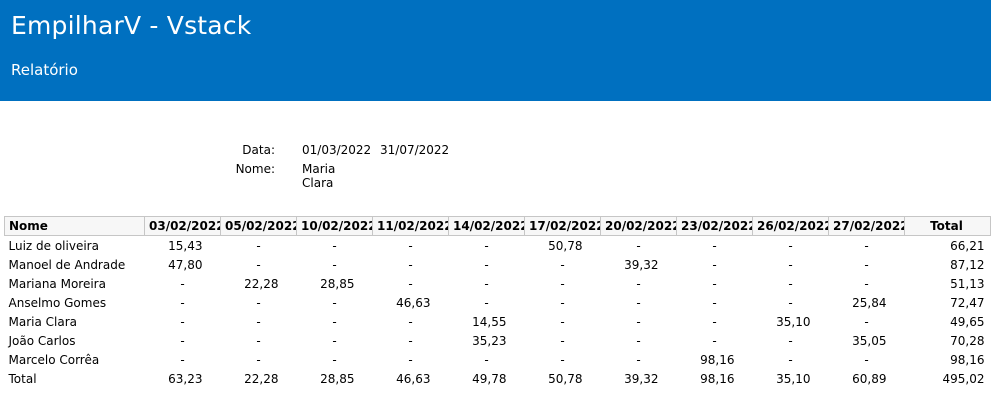 The image size is (991, 404). Describe the element at coordinates (498, 340) in the screenshot. I see `table-row: João Carlos - - - - 35,23 - - - - 35,05 70,28` at that location.